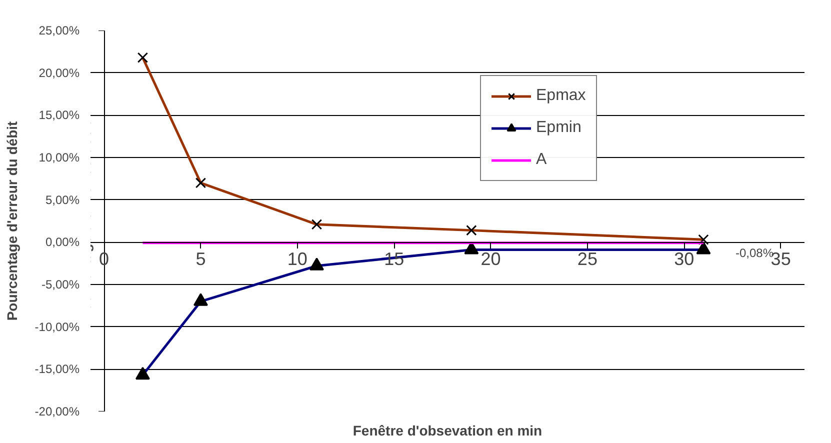  I want to click on x-tick-label: 25, so click(587, 259).